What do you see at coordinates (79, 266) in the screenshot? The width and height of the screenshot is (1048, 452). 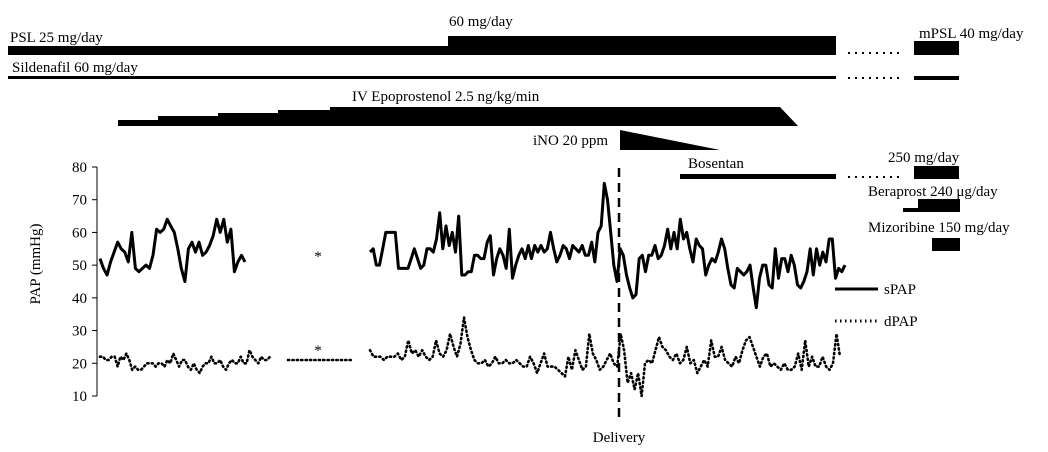 I see `y-tick-label: 50` at bounding box center [79, 266].